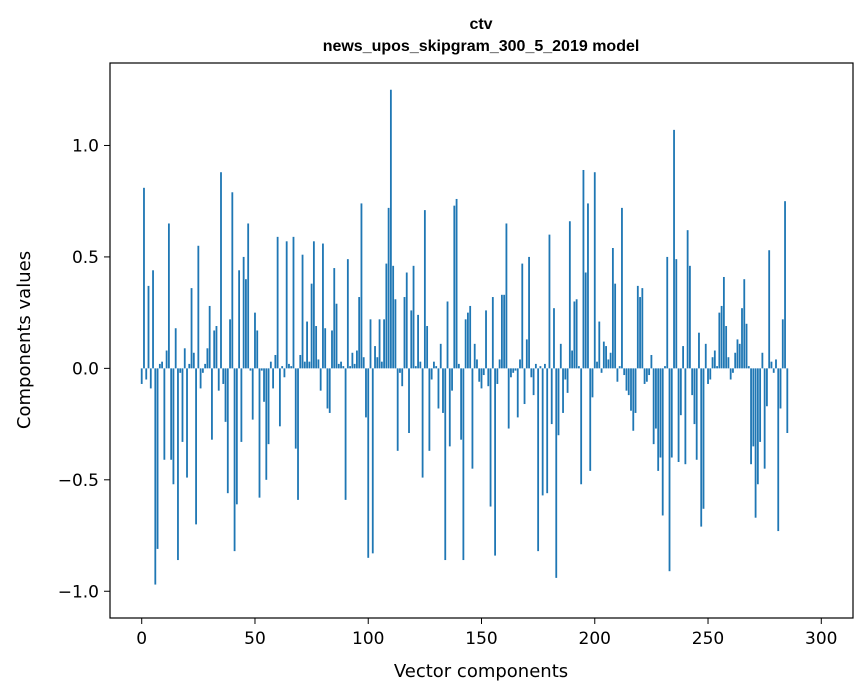  Describe the element at coordinates (255, 639) in the screenshot. I see `x-tick-label: 50` at that location.